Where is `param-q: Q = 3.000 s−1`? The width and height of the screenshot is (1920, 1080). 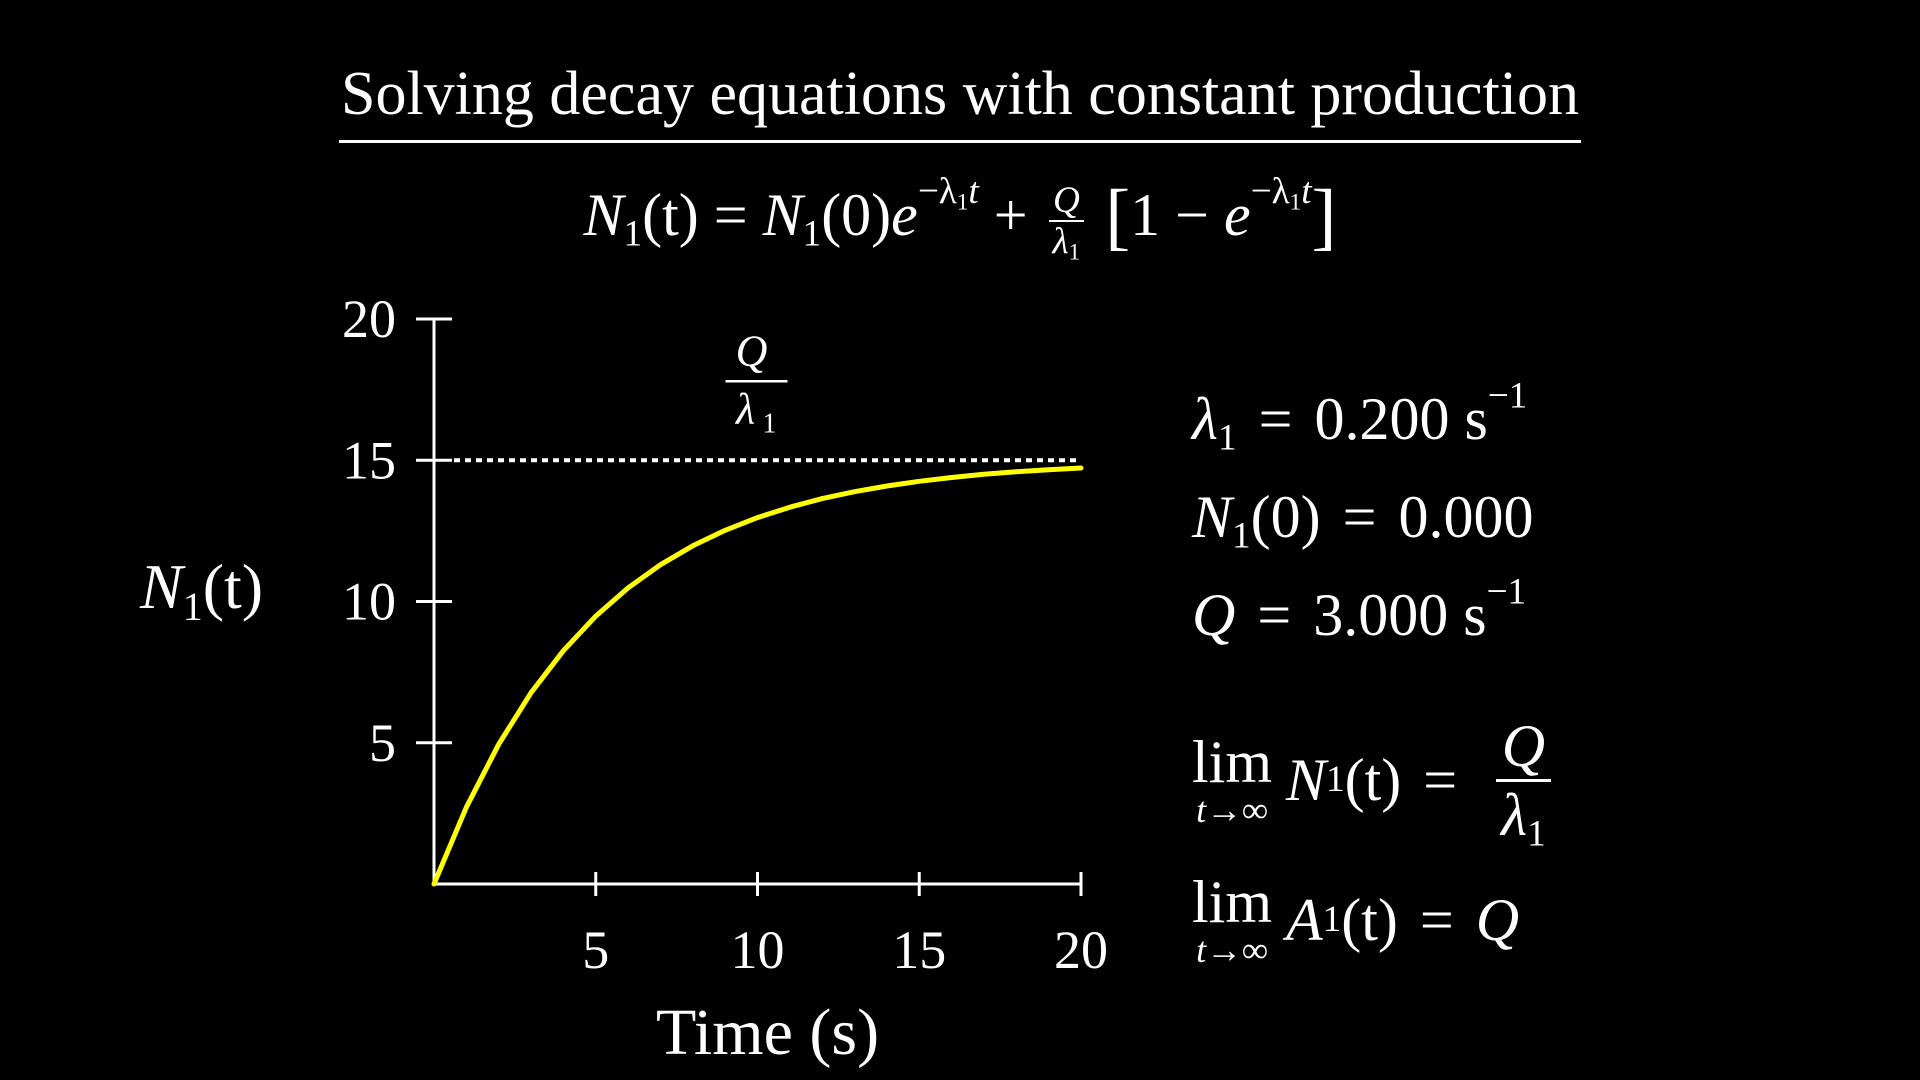
param-q: Q = 3.000 s−1 is located at coordinates (1362, 615).